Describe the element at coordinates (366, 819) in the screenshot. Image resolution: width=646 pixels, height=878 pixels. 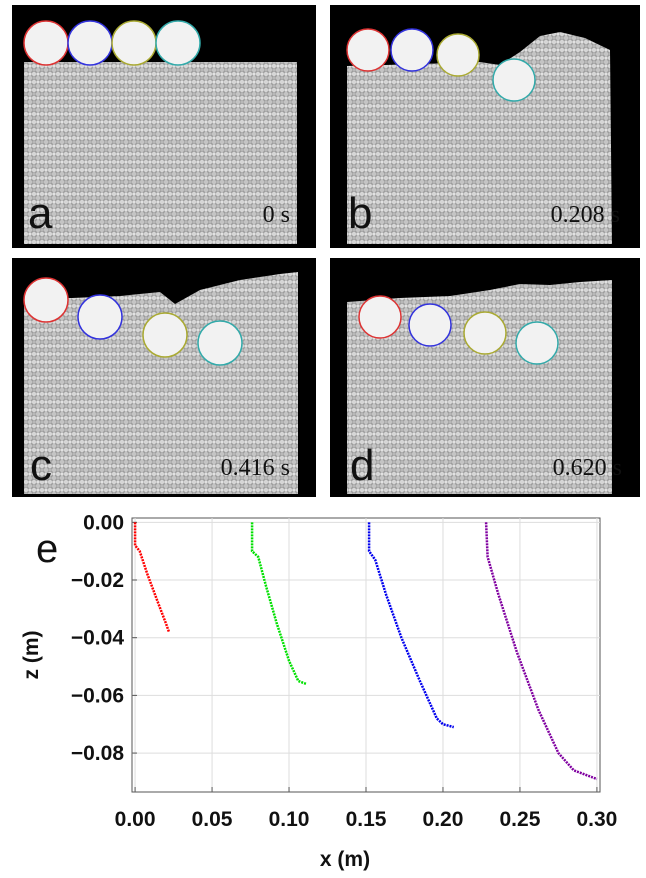
I see `x-tick-label: 0.15` at that location.